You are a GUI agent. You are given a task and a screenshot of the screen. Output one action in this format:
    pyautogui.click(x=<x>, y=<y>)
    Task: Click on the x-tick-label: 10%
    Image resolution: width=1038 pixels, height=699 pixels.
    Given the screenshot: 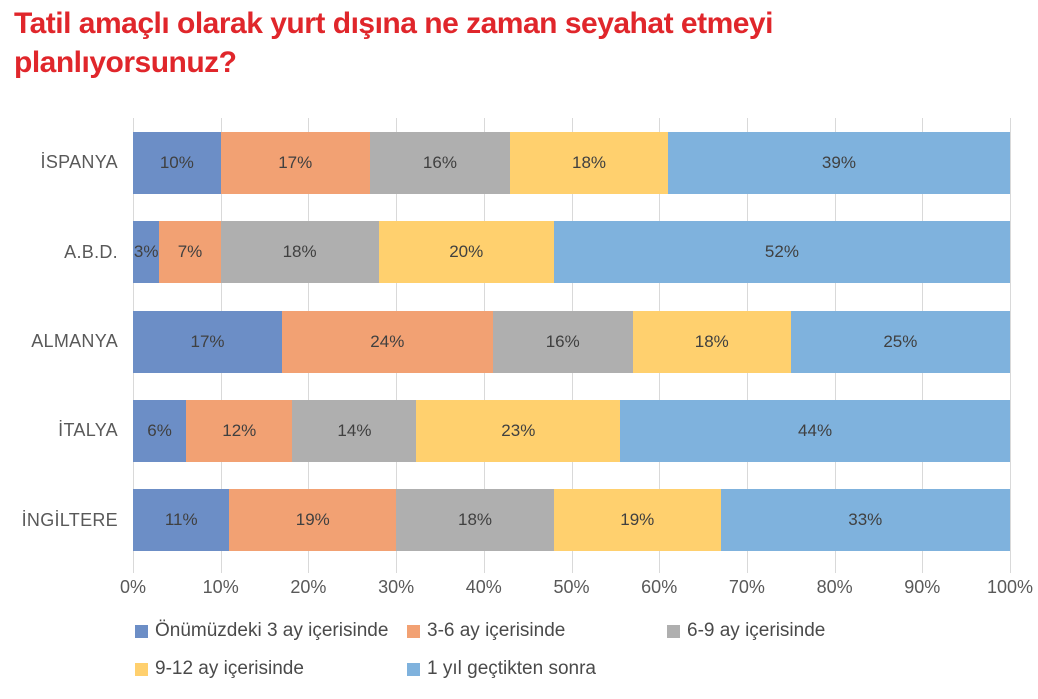 What is the action you would take?
    pyautogui.click(x=220, y=587)
    